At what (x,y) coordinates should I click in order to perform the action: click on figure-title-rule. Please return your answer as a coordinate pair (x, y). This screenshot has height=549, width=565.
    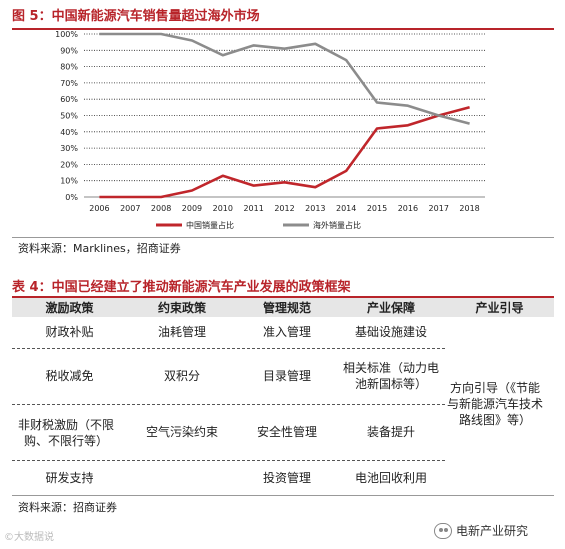
    Looking at the image, I should click on (283, 29).